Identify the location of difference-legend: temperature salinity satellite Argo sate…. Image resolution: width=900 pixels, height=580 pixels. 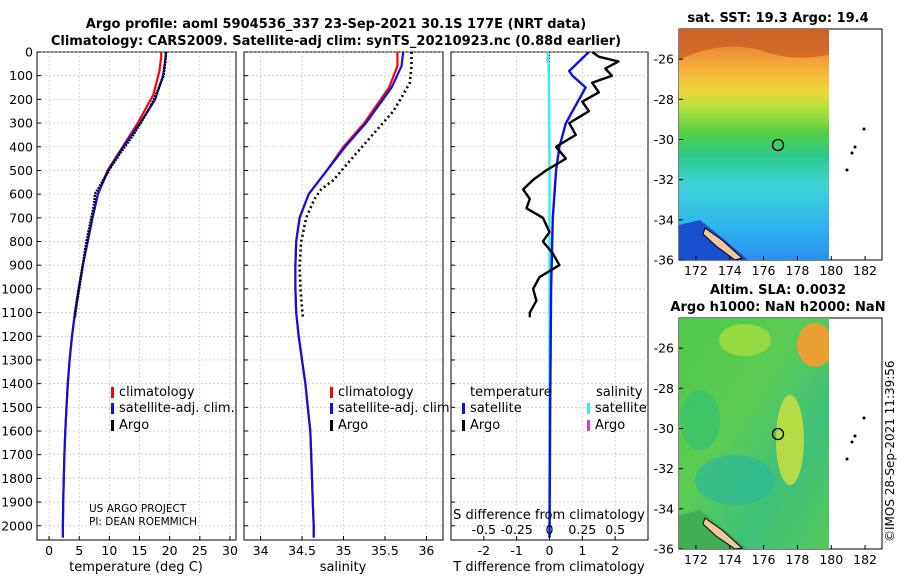
(554, 409).